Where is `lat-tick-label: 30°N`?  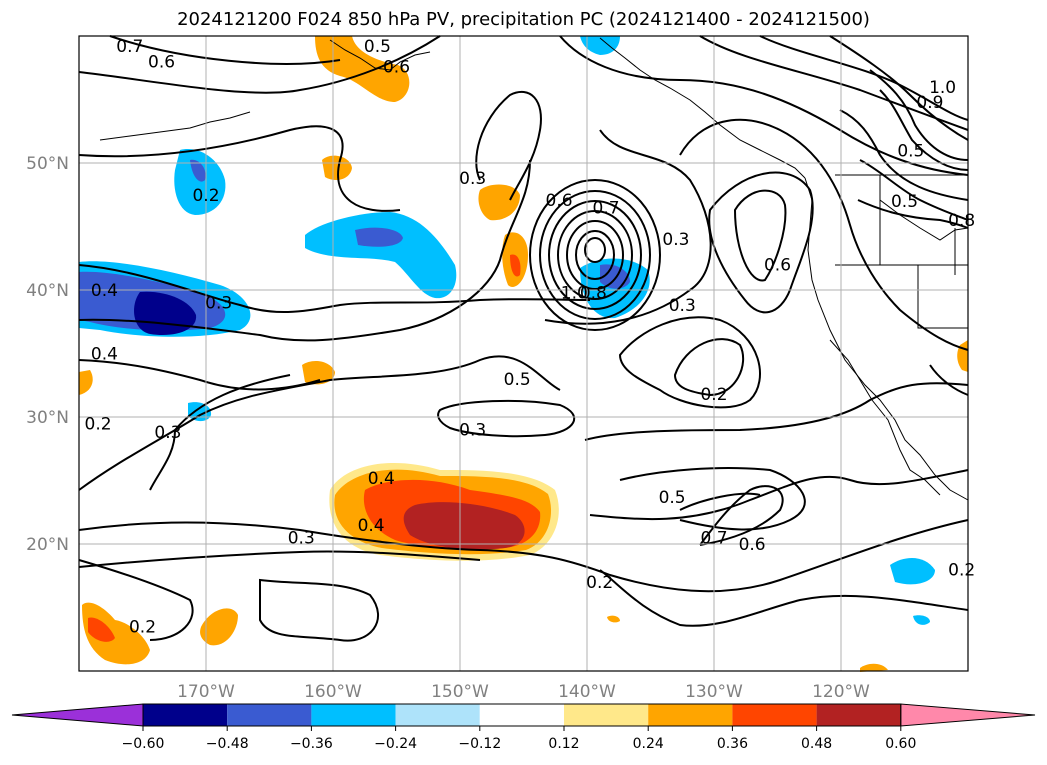 lat-tick-label: 30°N is located at coordinates (47, 418).